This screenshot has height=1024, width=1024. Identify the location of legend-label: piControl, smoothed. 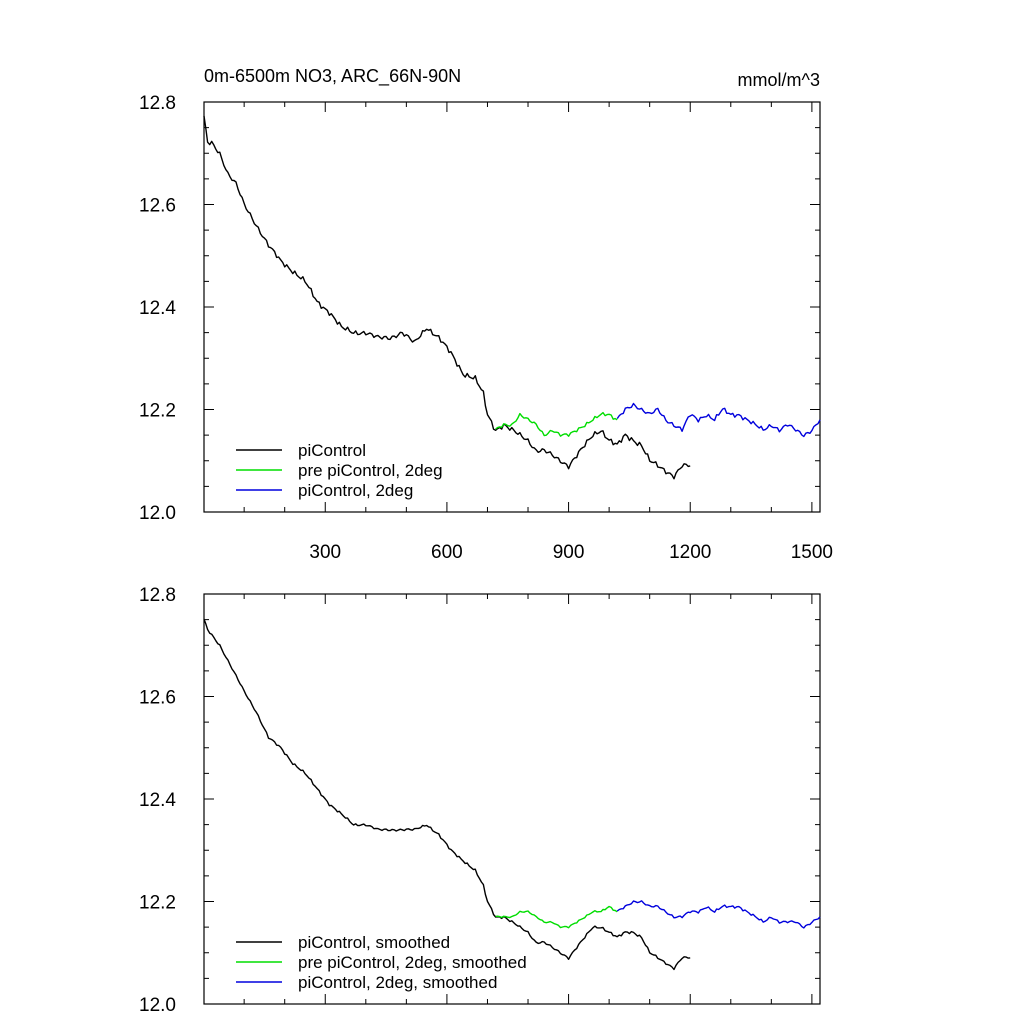
(374, 942).